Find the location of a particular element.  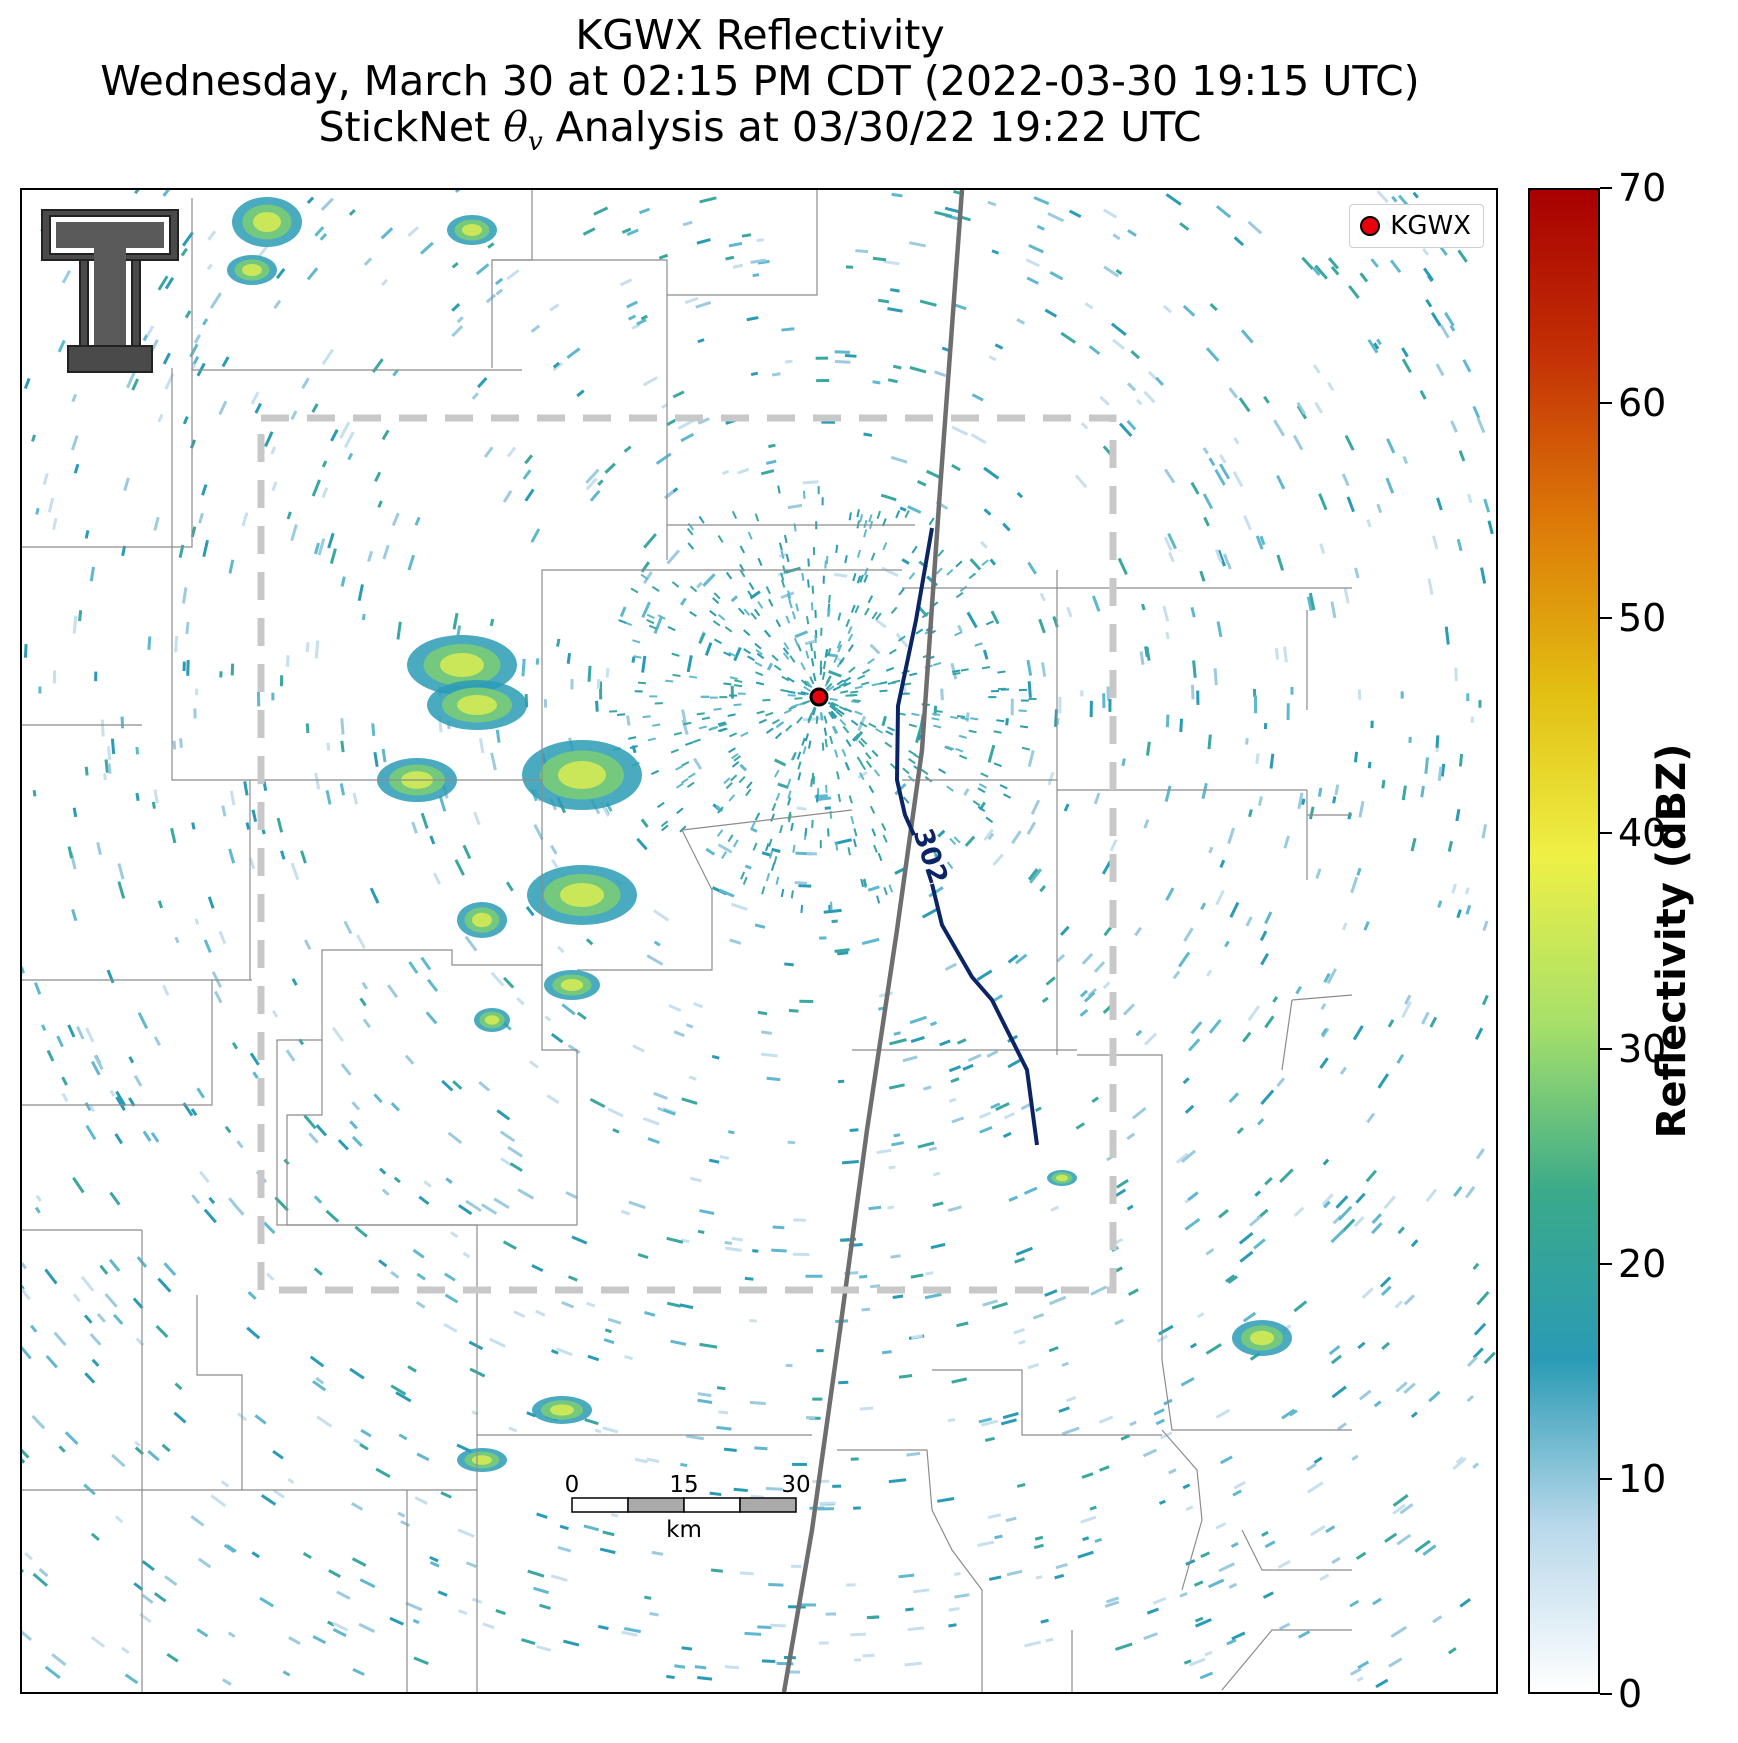

storm-cell is located at coordinates (492, 1020).